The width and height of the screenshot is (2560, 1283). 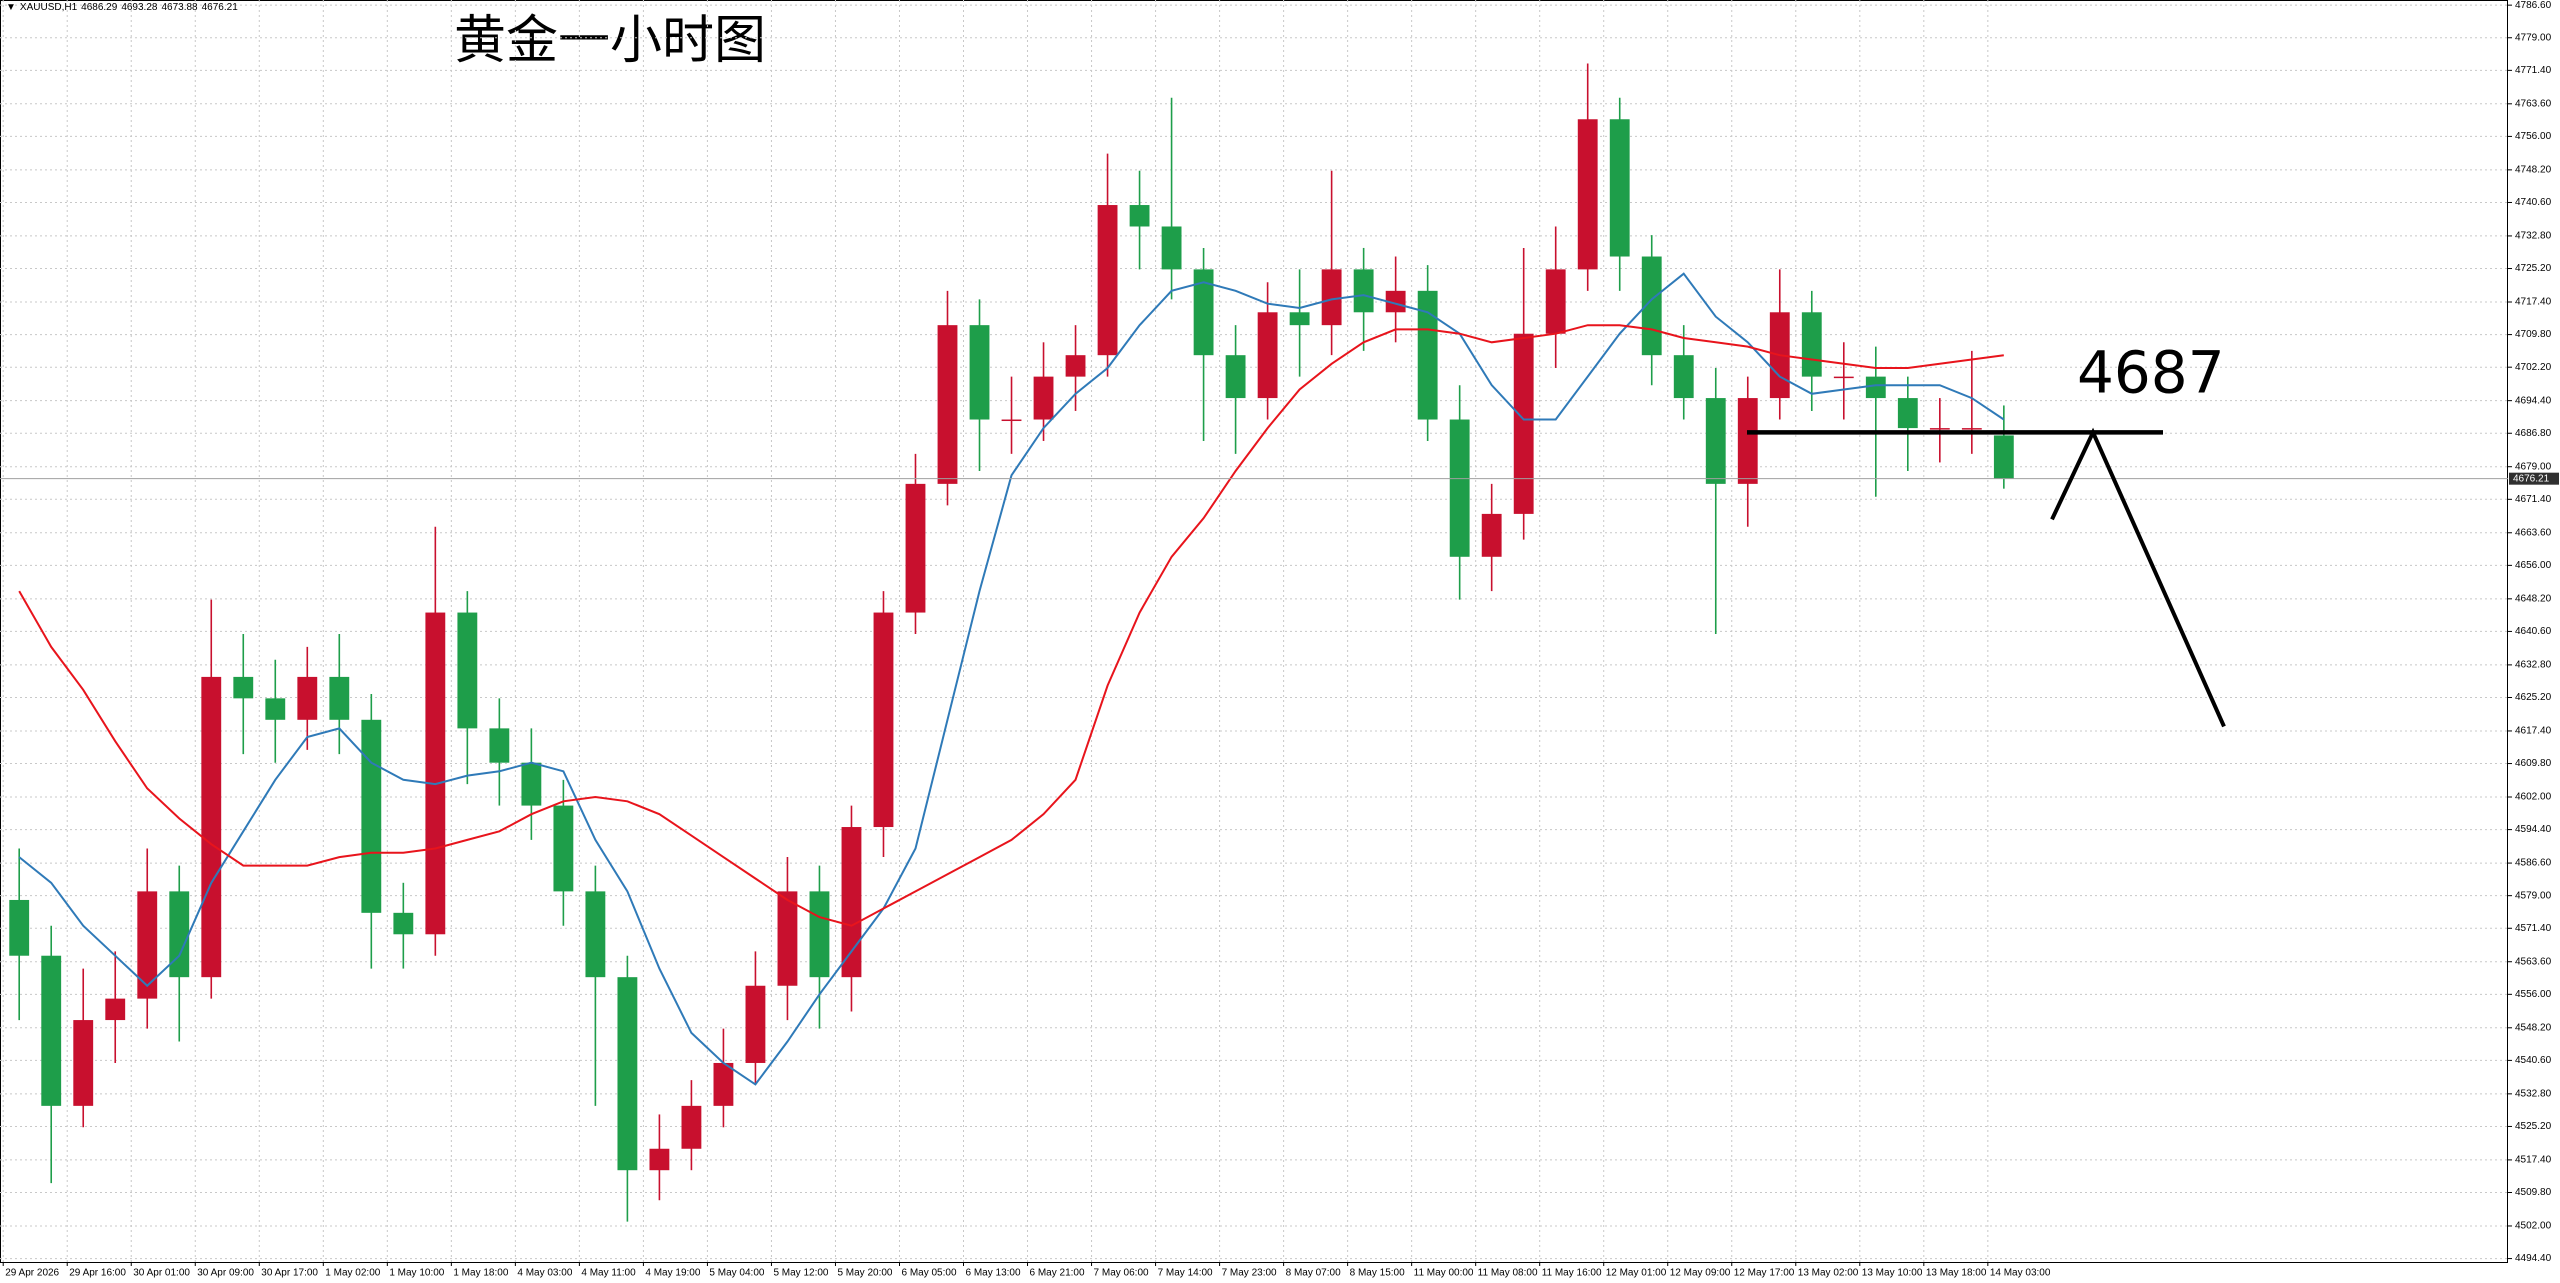 What do you see at coordinates (352, 1273) in the screenshot?
I see `x-tick-label: 1 May 02:00` at bounding box center [352, 1273].